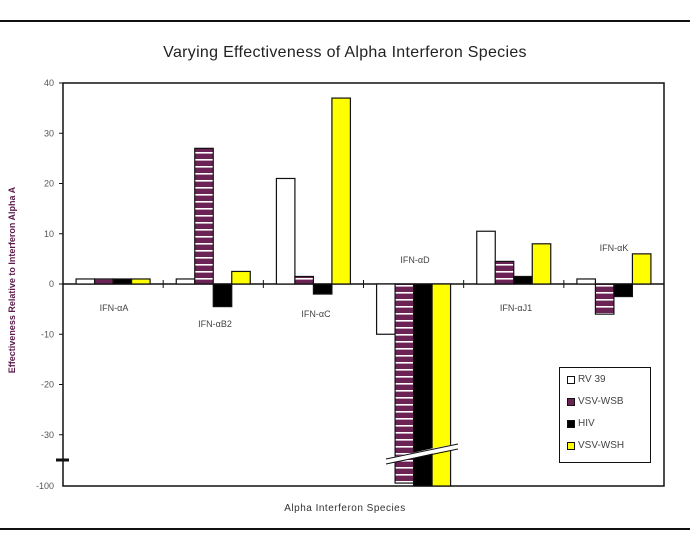 Image resolution: width=690 pixels, height=550 pixels. What do you see at coordinates (47, 334) in the screenshot?
I see `y-tick-label: -10` at bounding box center [47, 334].